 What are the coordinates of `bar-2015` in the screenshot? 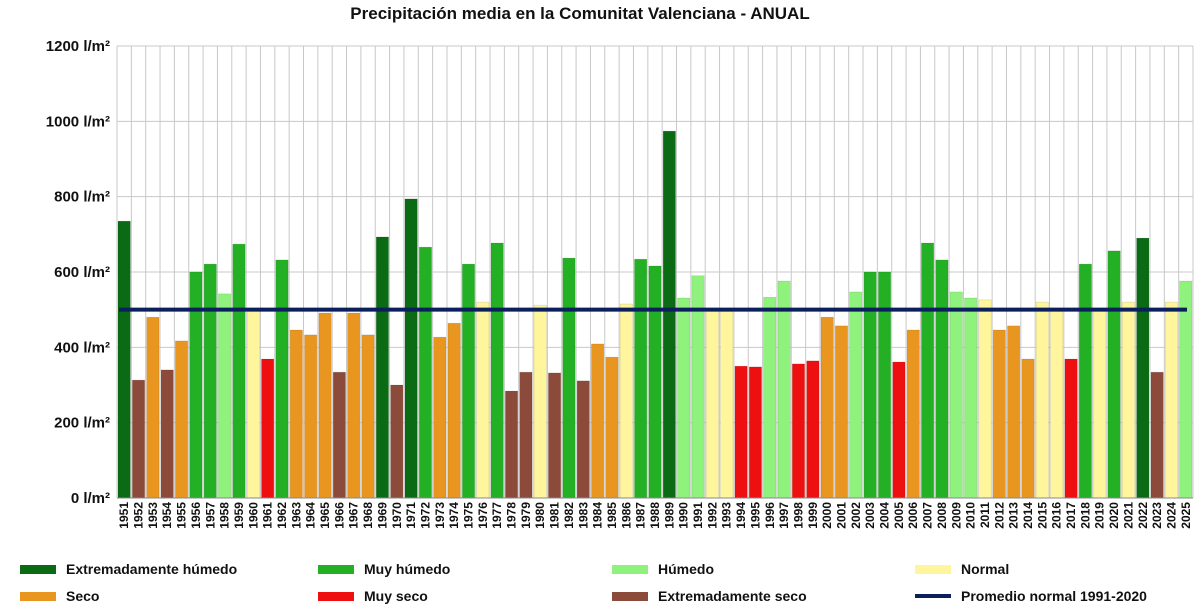 It's located at (1042, 400).